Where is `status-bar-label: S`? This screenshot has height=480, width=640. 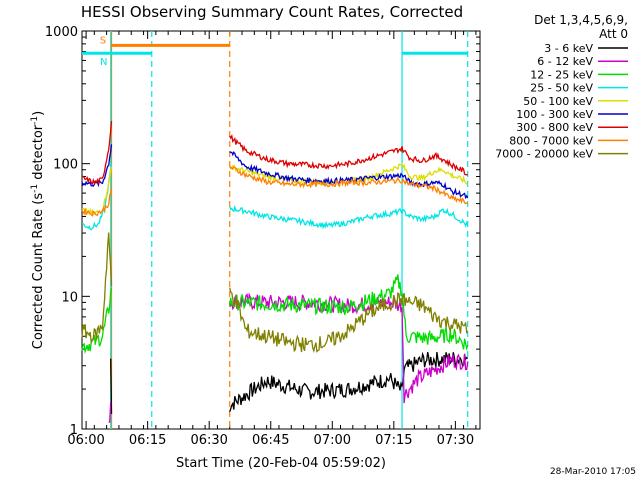 status-bar-label: S is located at coordinates (103, 40).